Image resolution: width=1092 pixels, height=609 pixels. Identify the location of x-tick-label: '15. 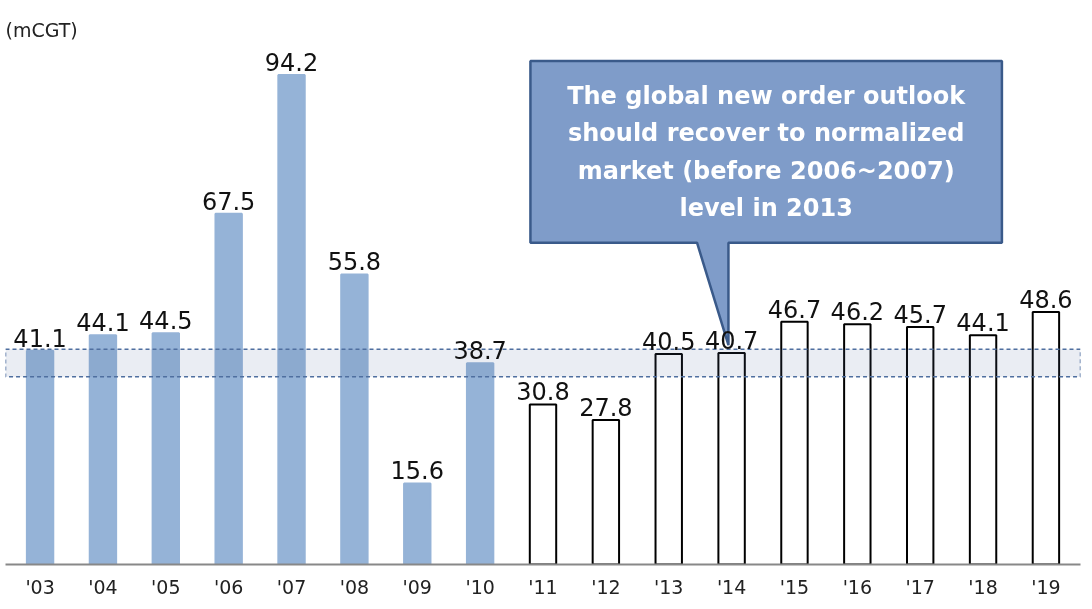
(794, 586).